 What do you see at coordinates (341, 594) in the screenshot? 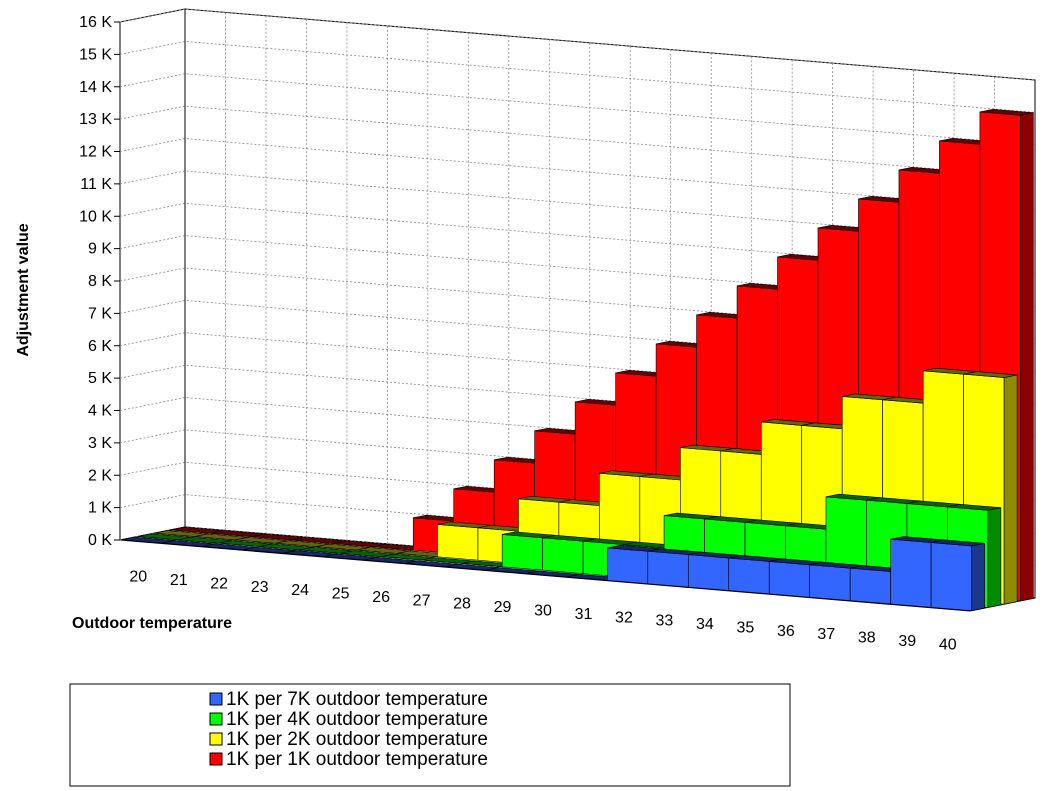
I see `x-tick-label: 25` at bounding box center [341, 594].